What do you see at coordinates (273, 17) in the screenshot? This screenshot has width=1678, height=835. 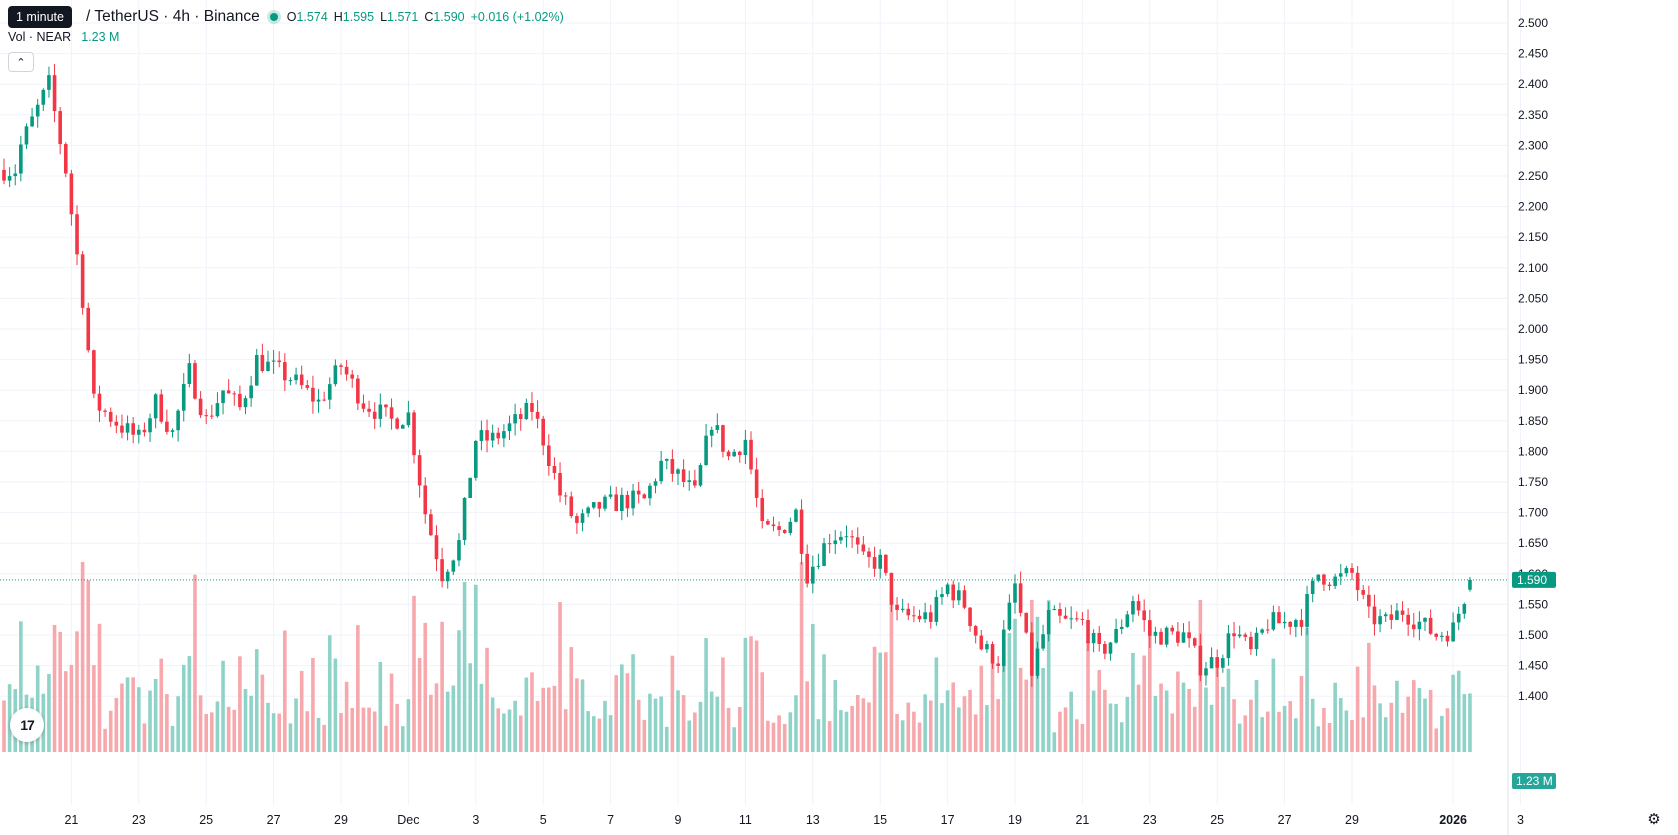 I see `market-status-icon` at bounding box center [273, 17].